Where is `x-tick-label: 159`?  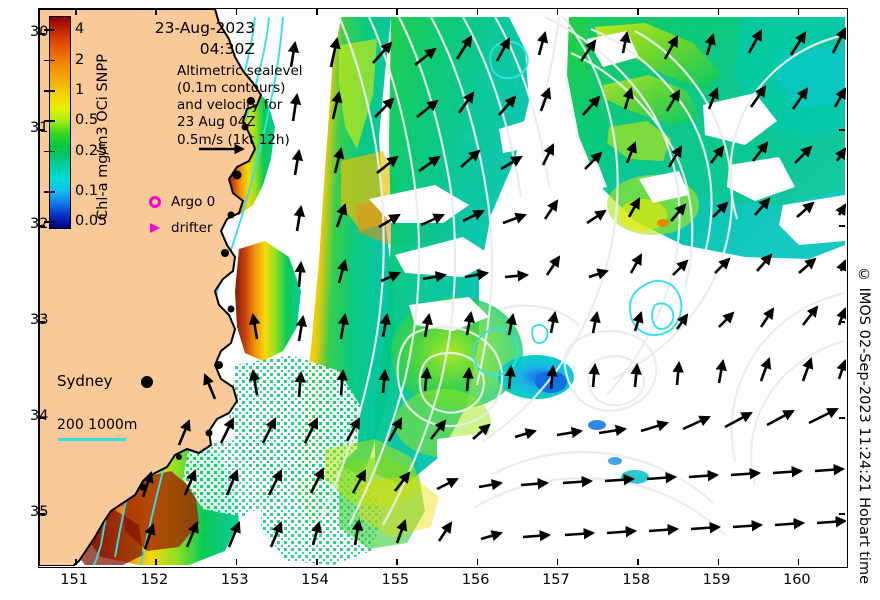 x-tick-label: 159 is located at coordinates (716, 580).